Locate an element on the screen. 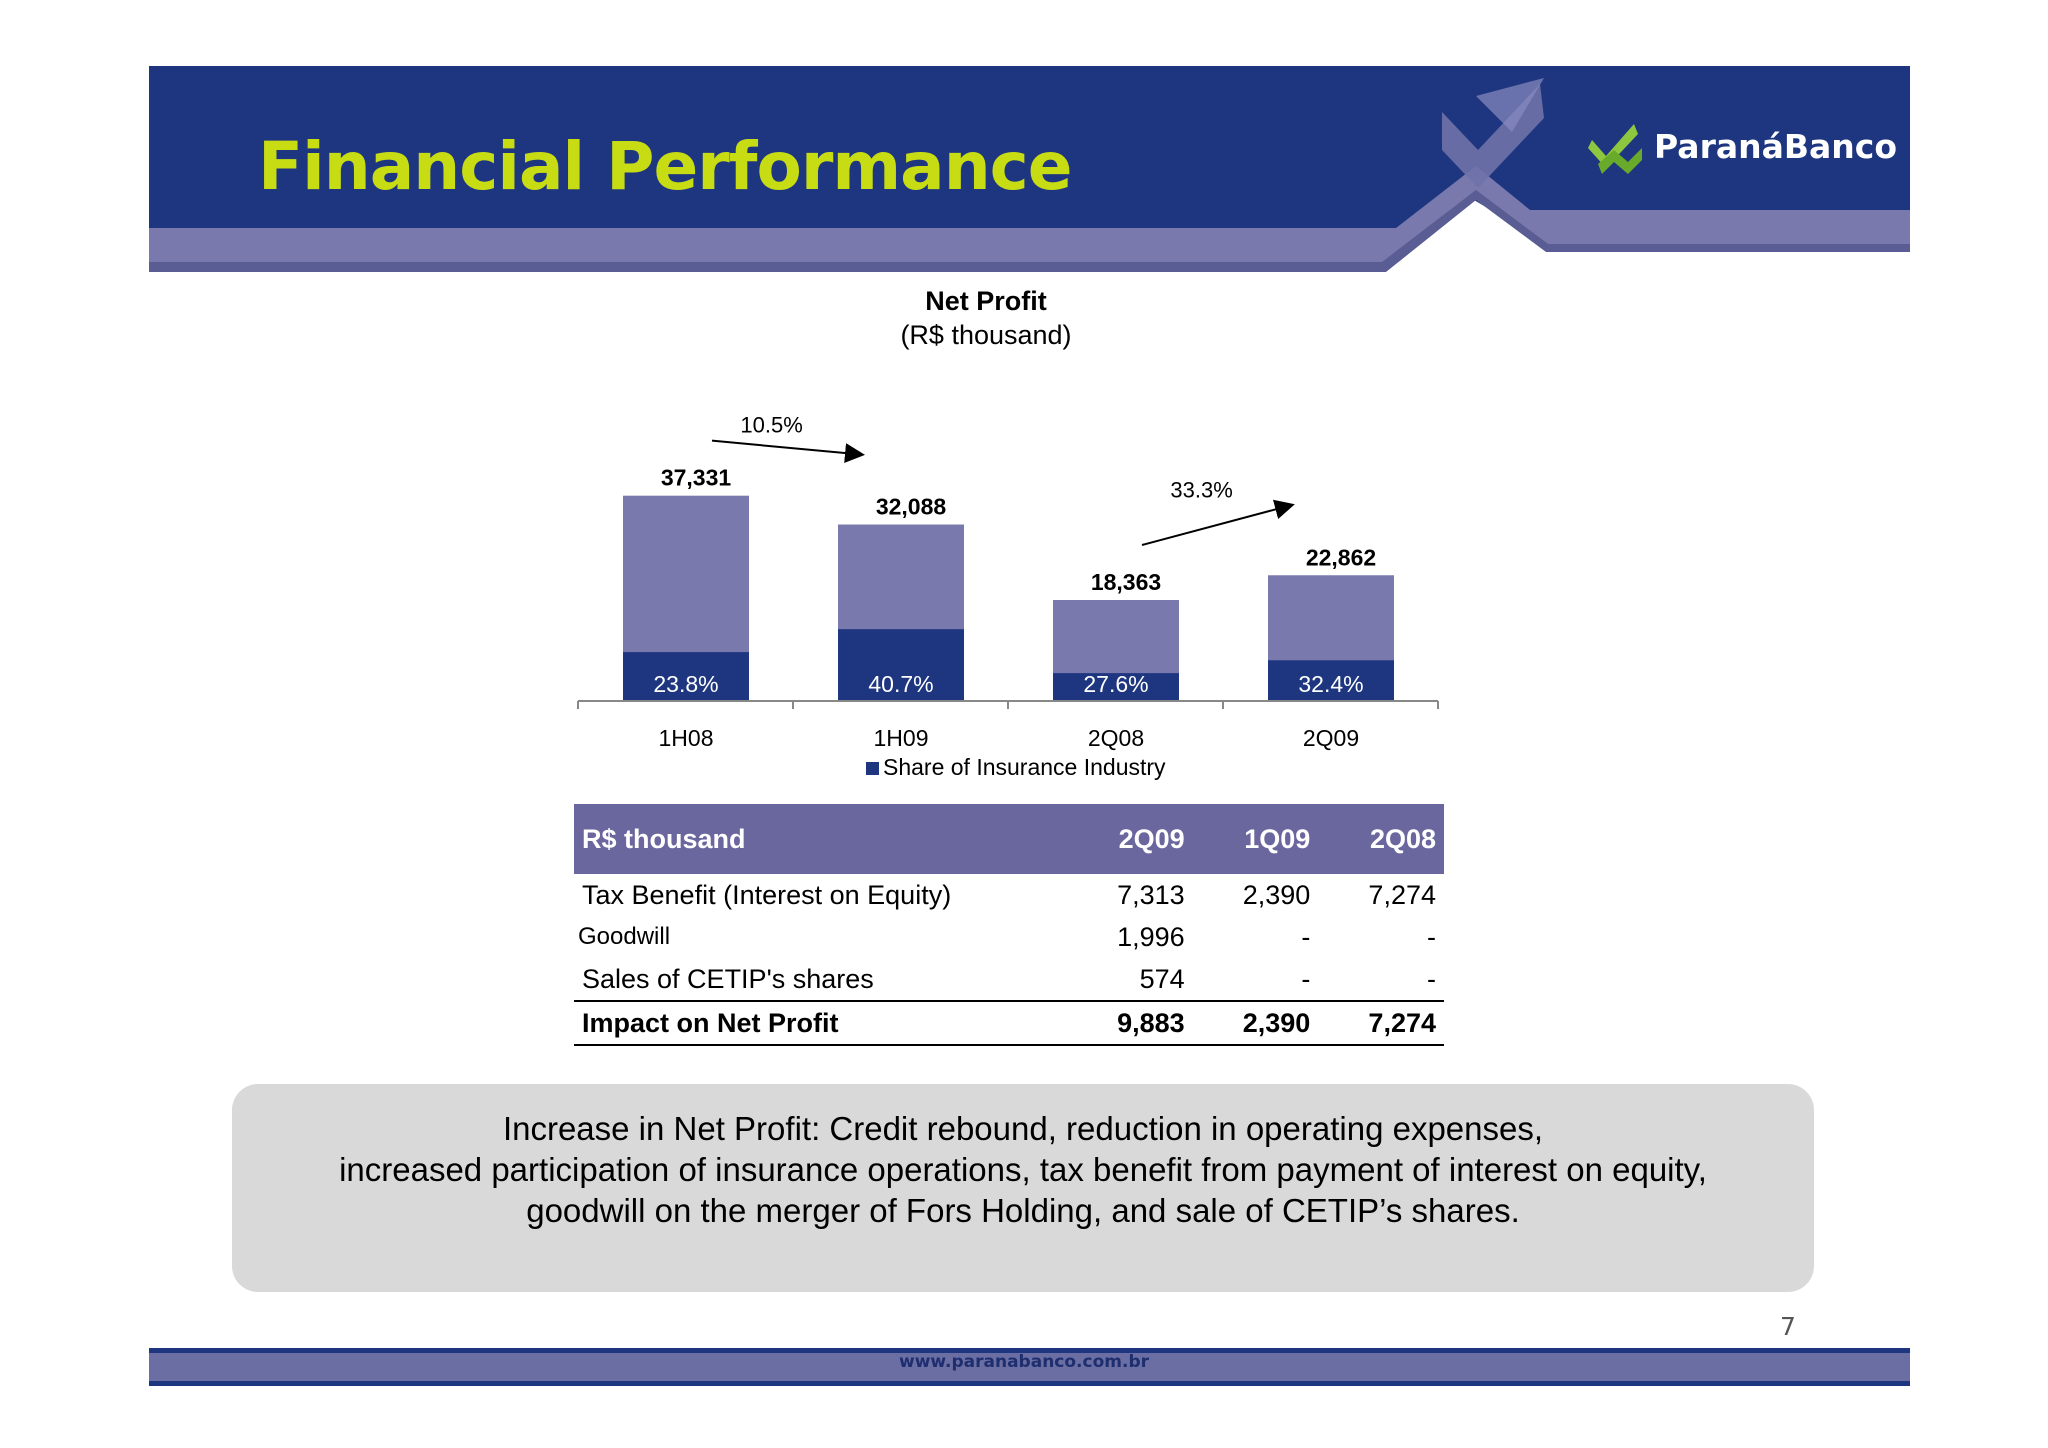 This screenshot has width=2048, height=1448. slide-title: Financial Performance is located at coordinates (665, 166).